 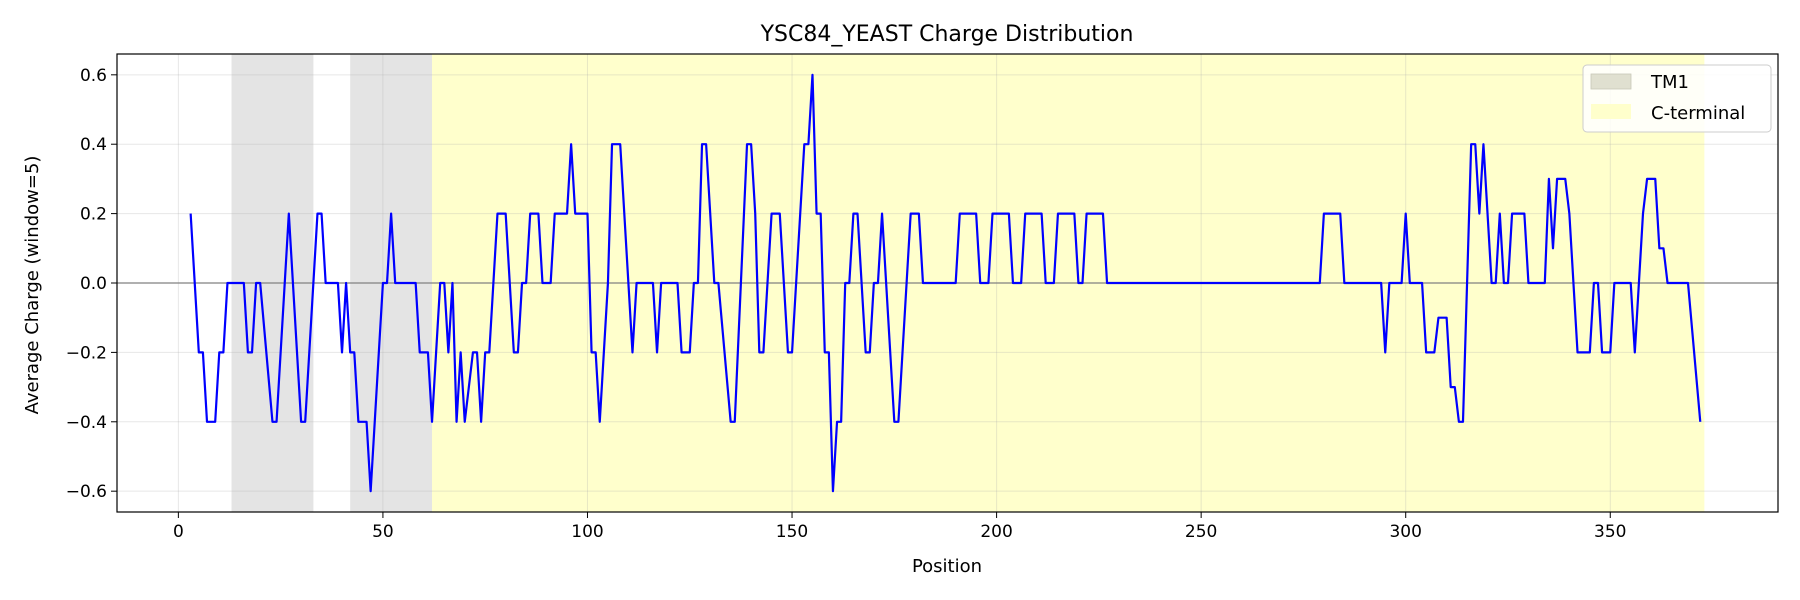 I want to click on x-tick-label: 250, so click(x=1201, y=532).